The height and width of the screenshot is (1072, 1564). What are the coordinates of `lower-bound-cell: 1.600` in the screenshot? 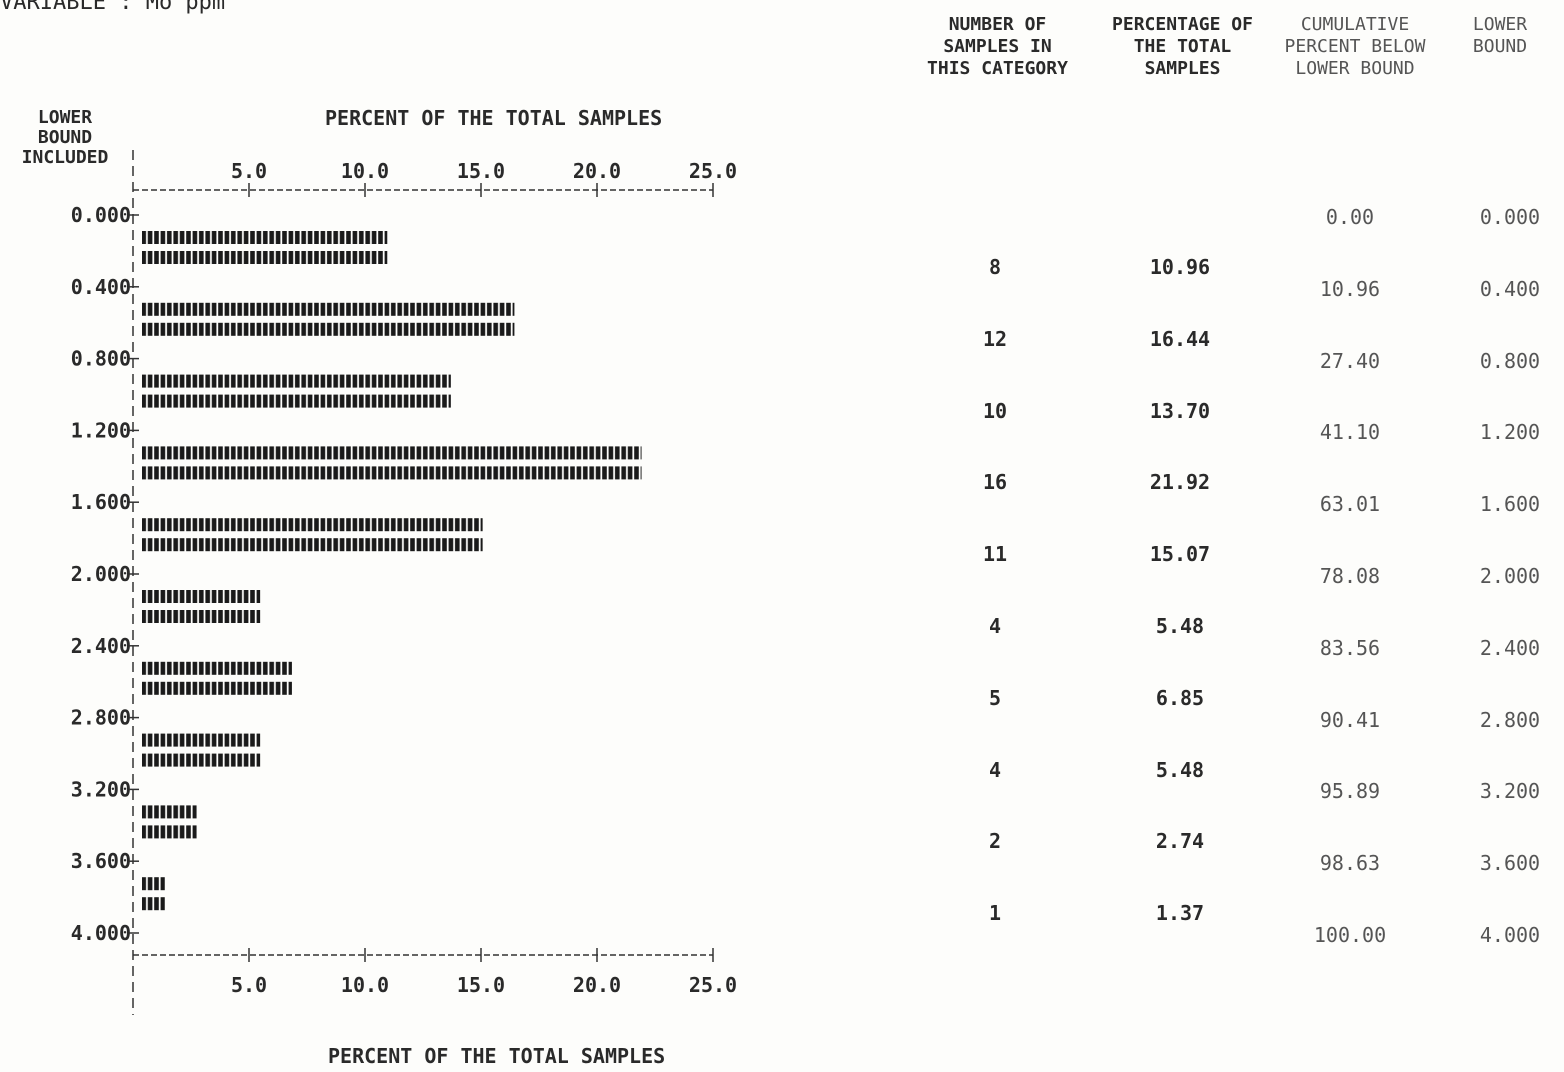 It's located at (1510, 504).